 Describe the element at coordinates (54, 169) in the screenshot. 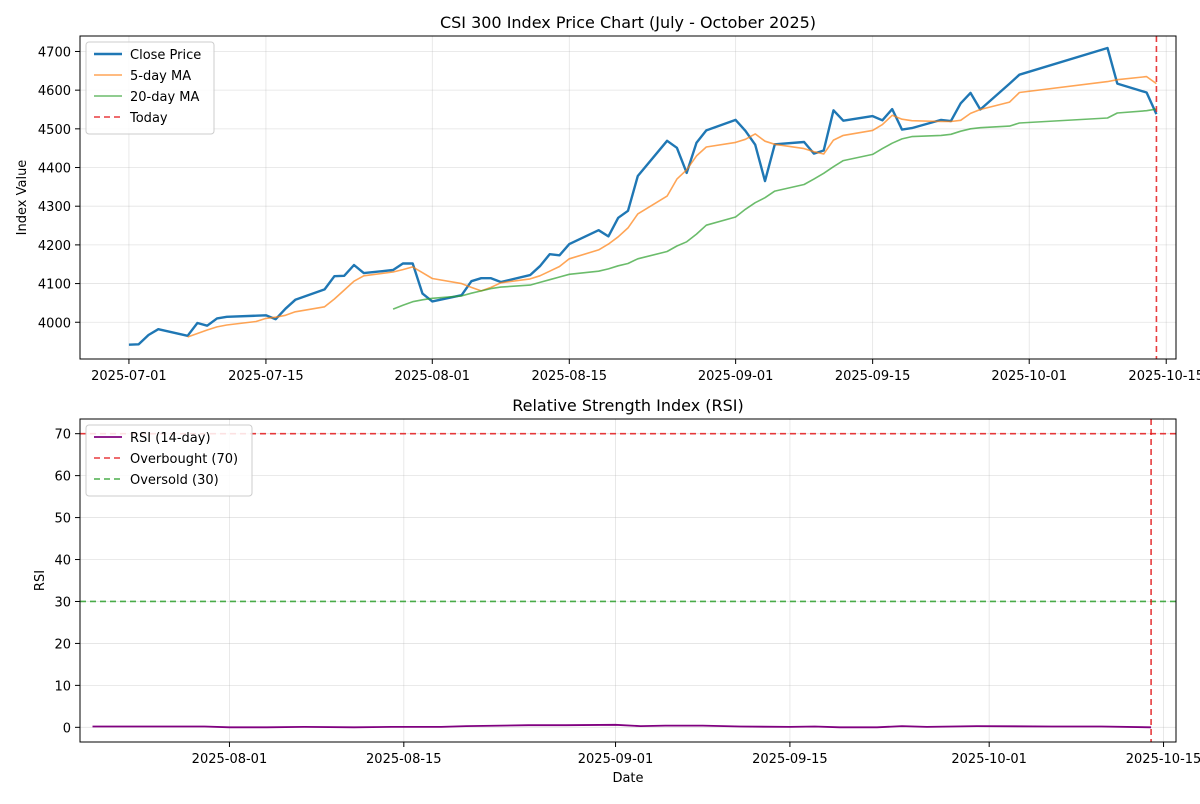

I see `y-tick-label: 4400` at that location.